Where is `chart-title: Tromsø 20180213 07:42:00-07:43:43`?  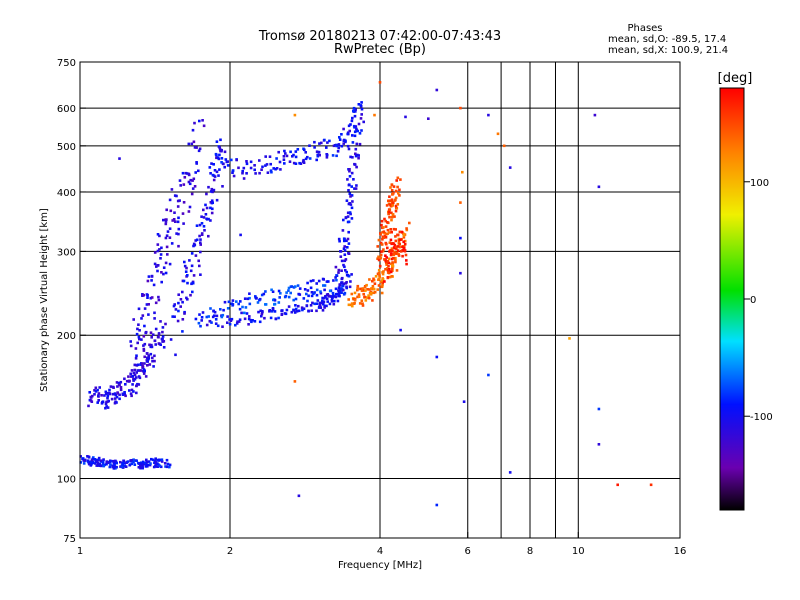
chart-title: Tromsø 20180213 07:42:00-07:43:43 is located at coordinates (379, 36).